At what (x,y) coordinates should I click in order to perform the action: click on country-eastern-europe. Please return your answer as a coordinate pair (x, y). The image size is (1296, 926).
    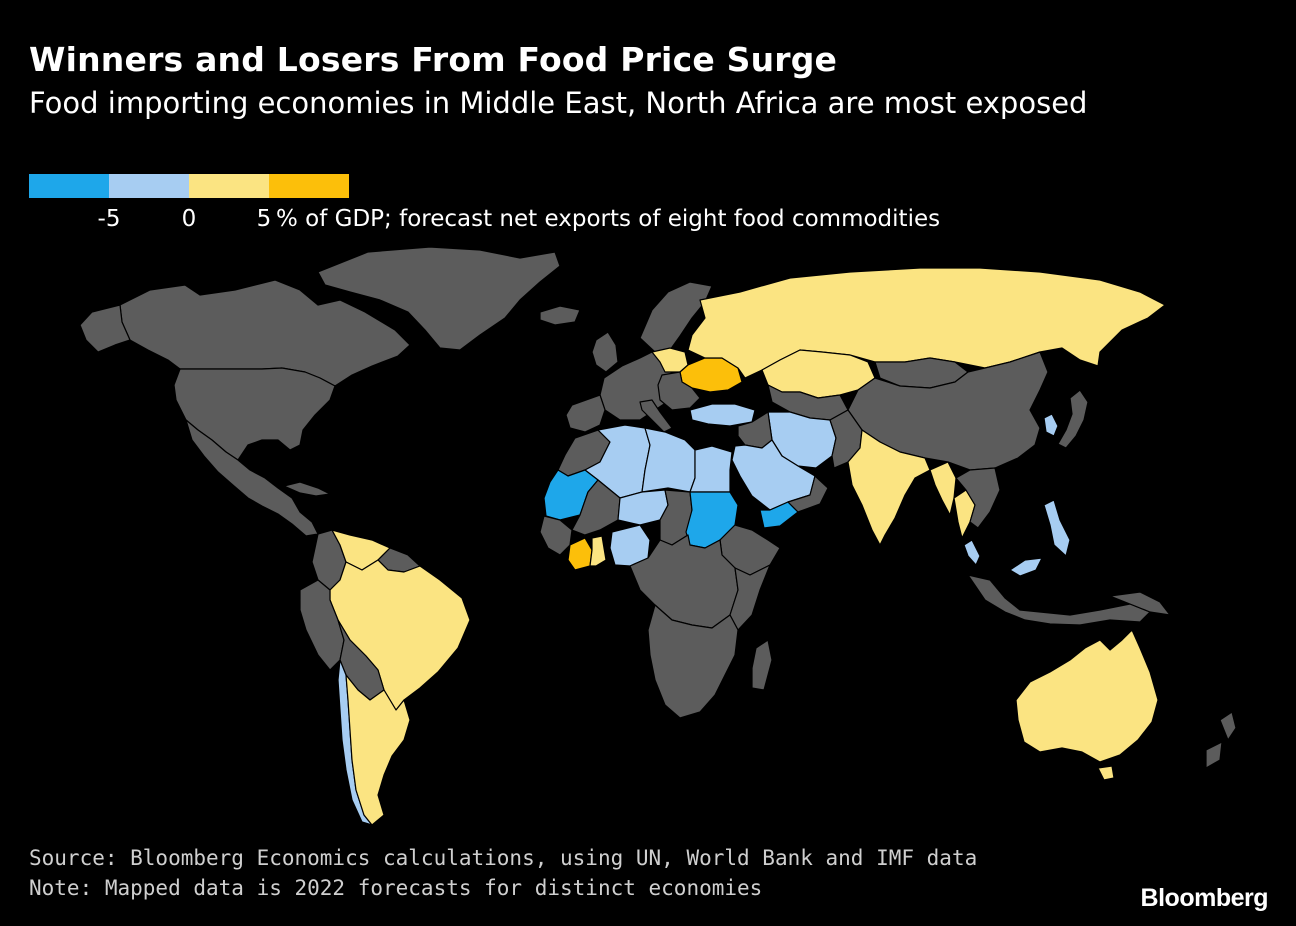
    Looking at the image, I should click on (679, 391).